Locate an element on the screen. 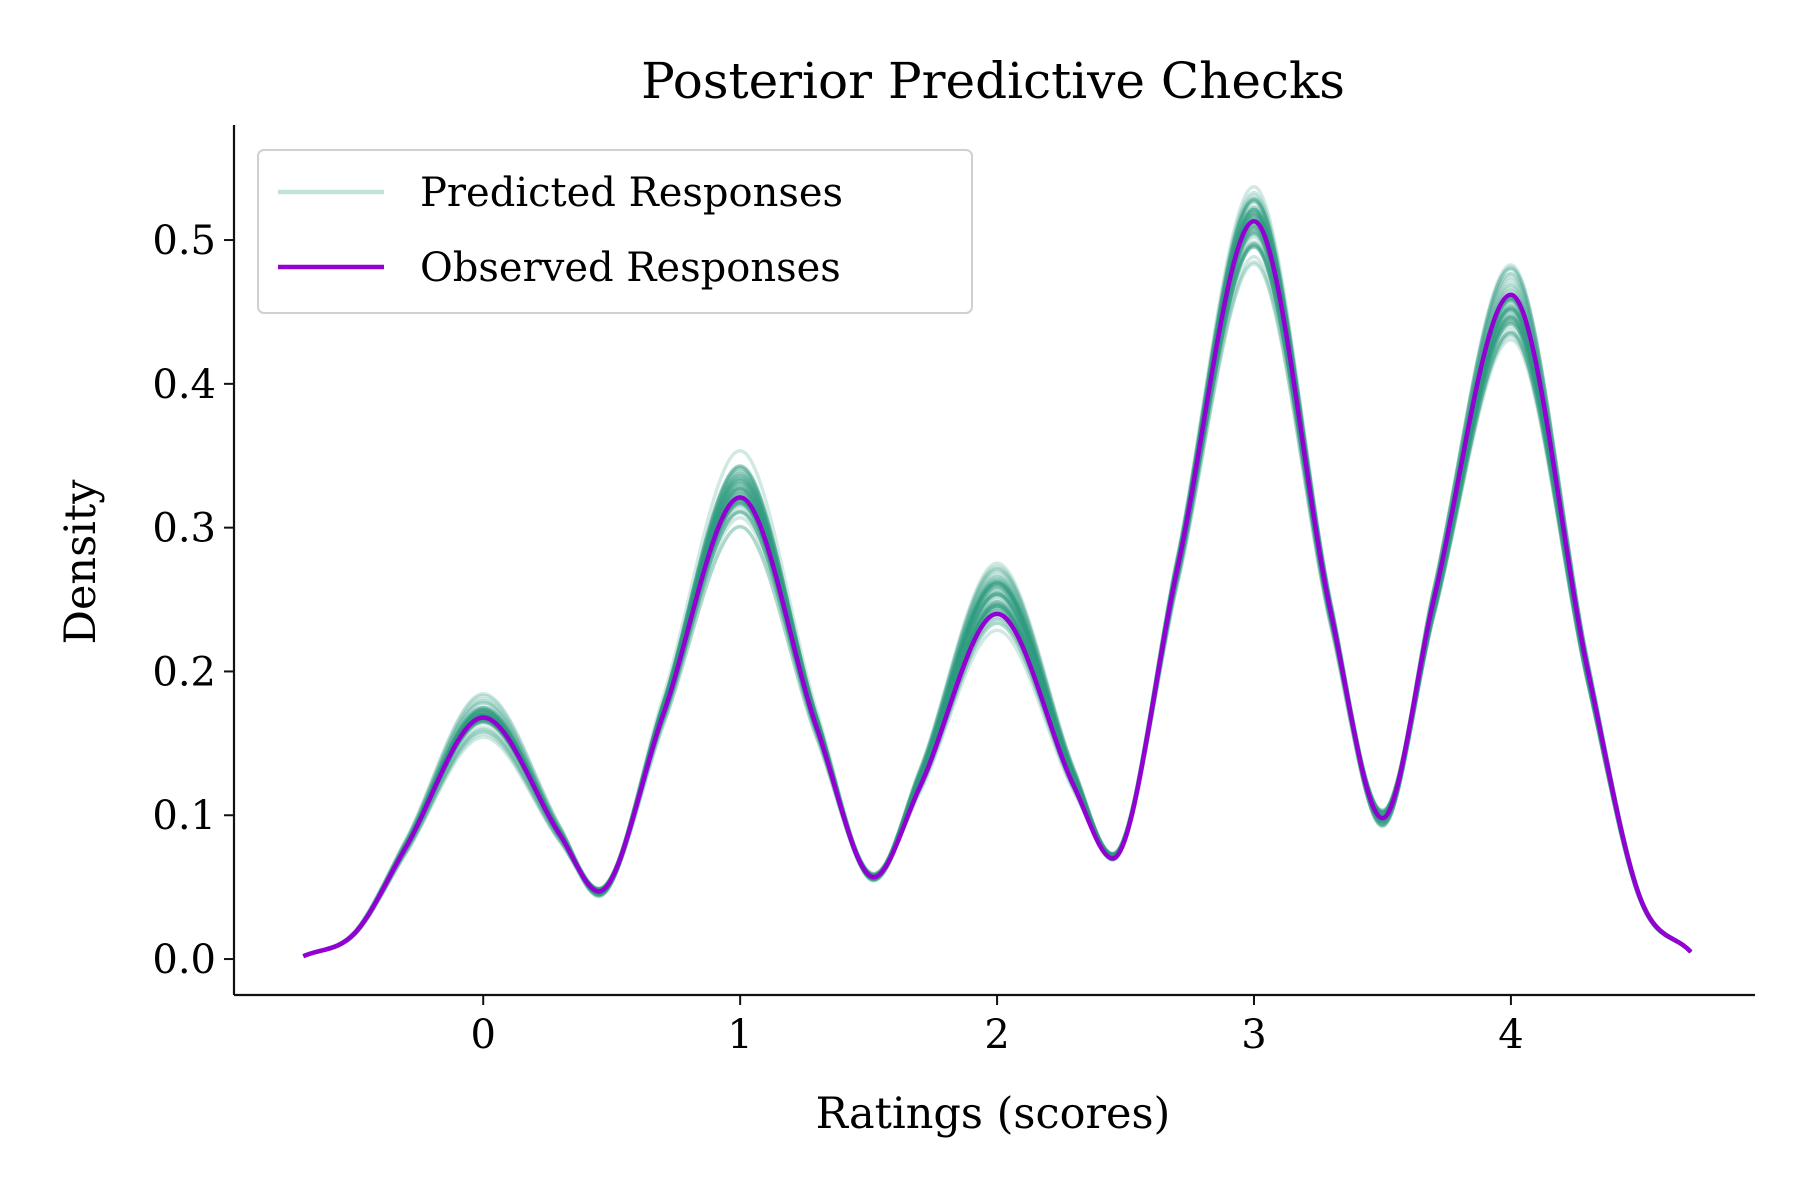  y-tick-label: 0.3 is located at coordinates (184, 529).